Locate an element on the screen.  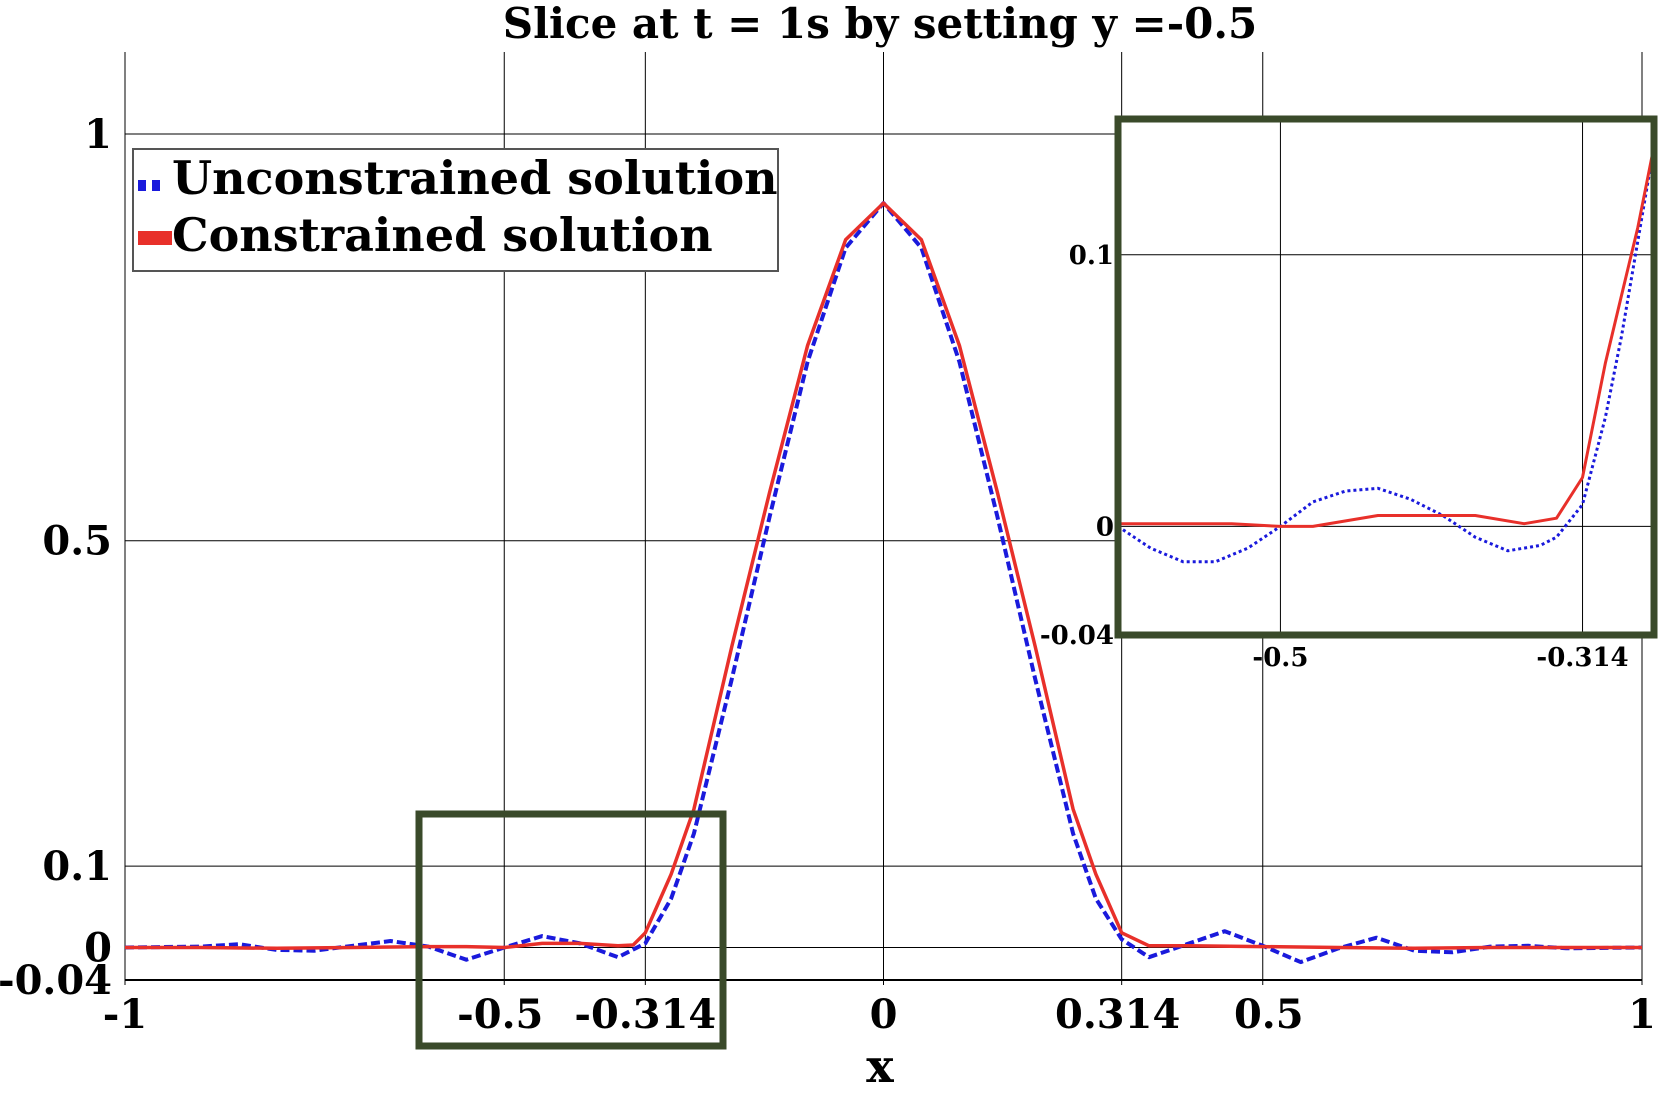
inset-x-tick-label: -0.5 is located at coordinates (1280, 658).